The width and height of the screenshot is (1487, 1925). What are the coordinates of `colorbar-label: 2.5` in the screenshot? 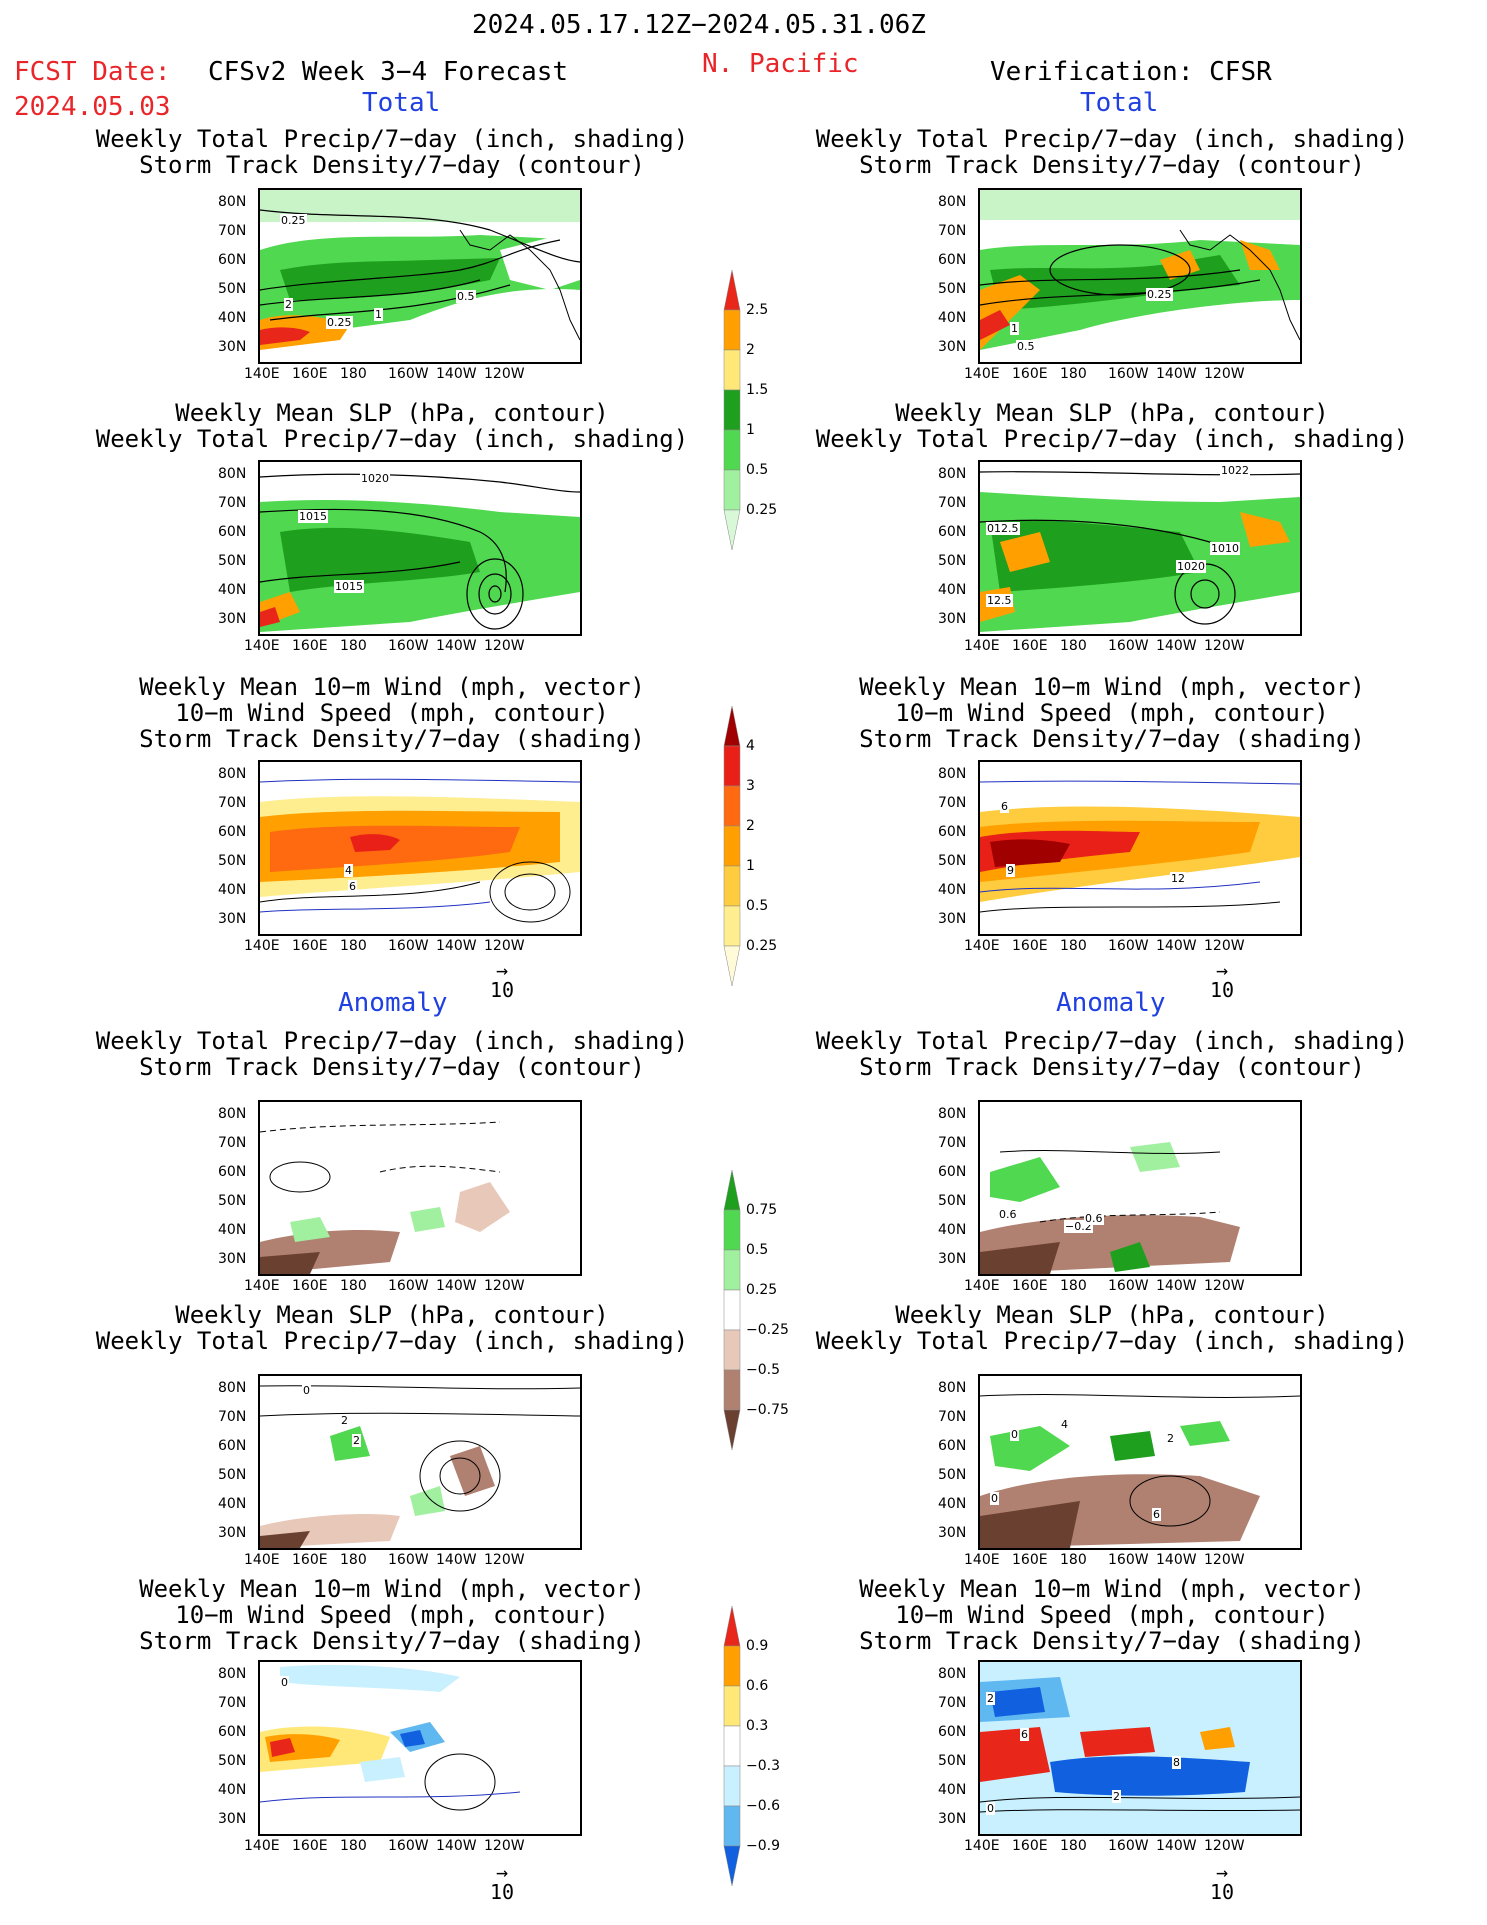 It's located at (757, 310).